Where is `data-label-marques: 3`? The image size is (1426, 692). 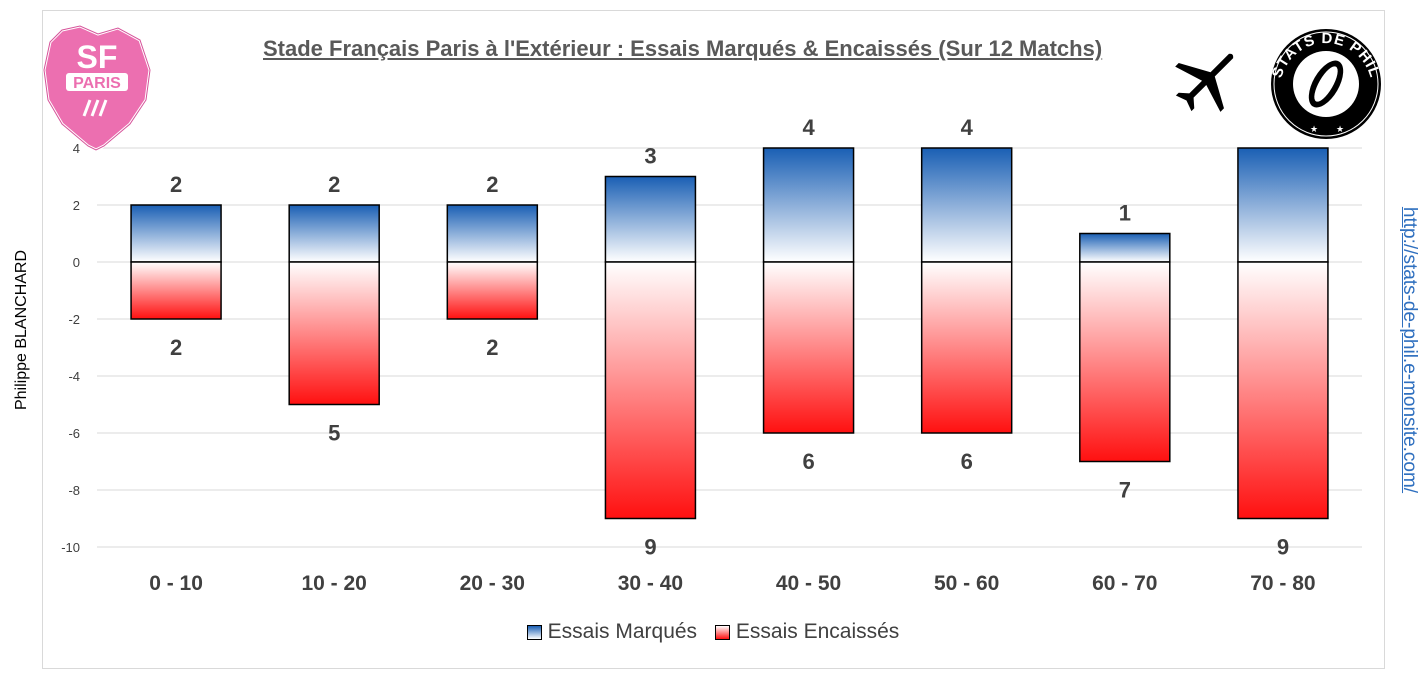
data-label-marques: 3 is located at coordinates (650, 156).